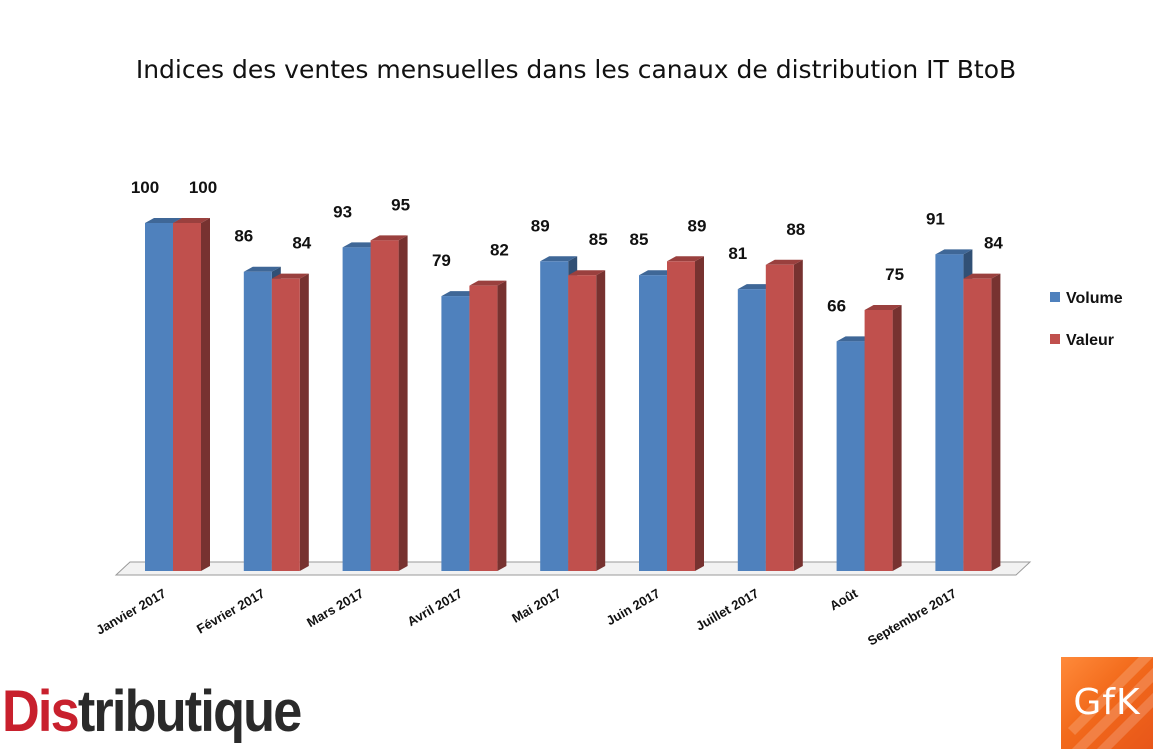  What do you see at coordinates (633, 607) in the screenshot?
I see `x-tick-label-6: Juin 2017` at bounding box center [633, 607].